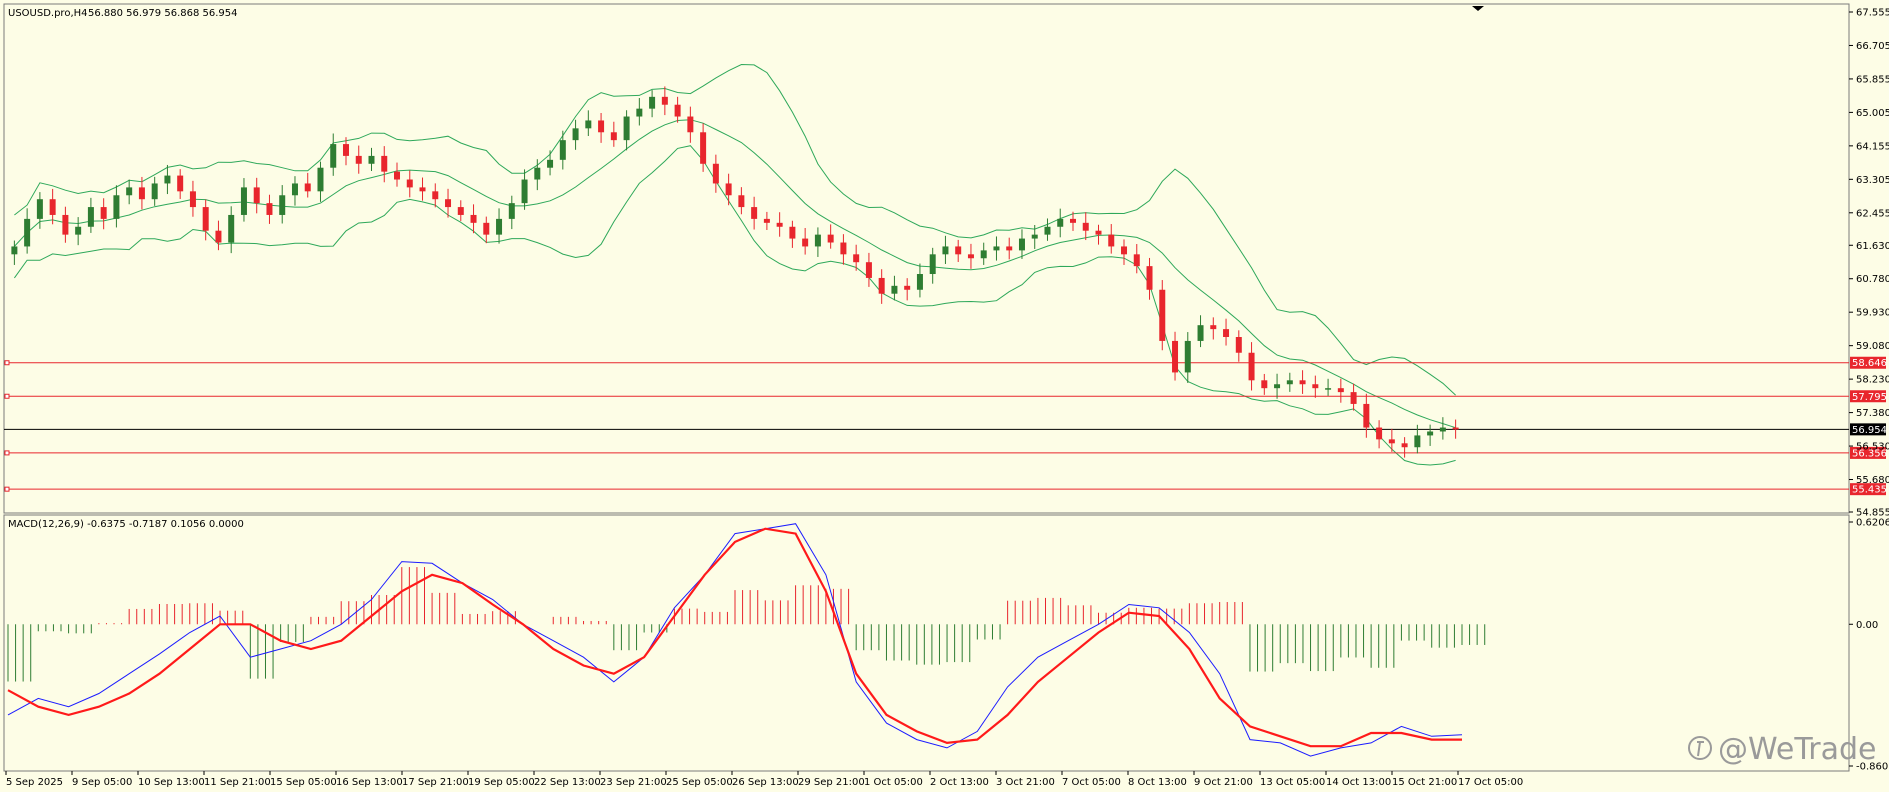 This screenshot has width=1889, height=792. I want to click on level-tag-label: 55.435, so click(1869, 490).